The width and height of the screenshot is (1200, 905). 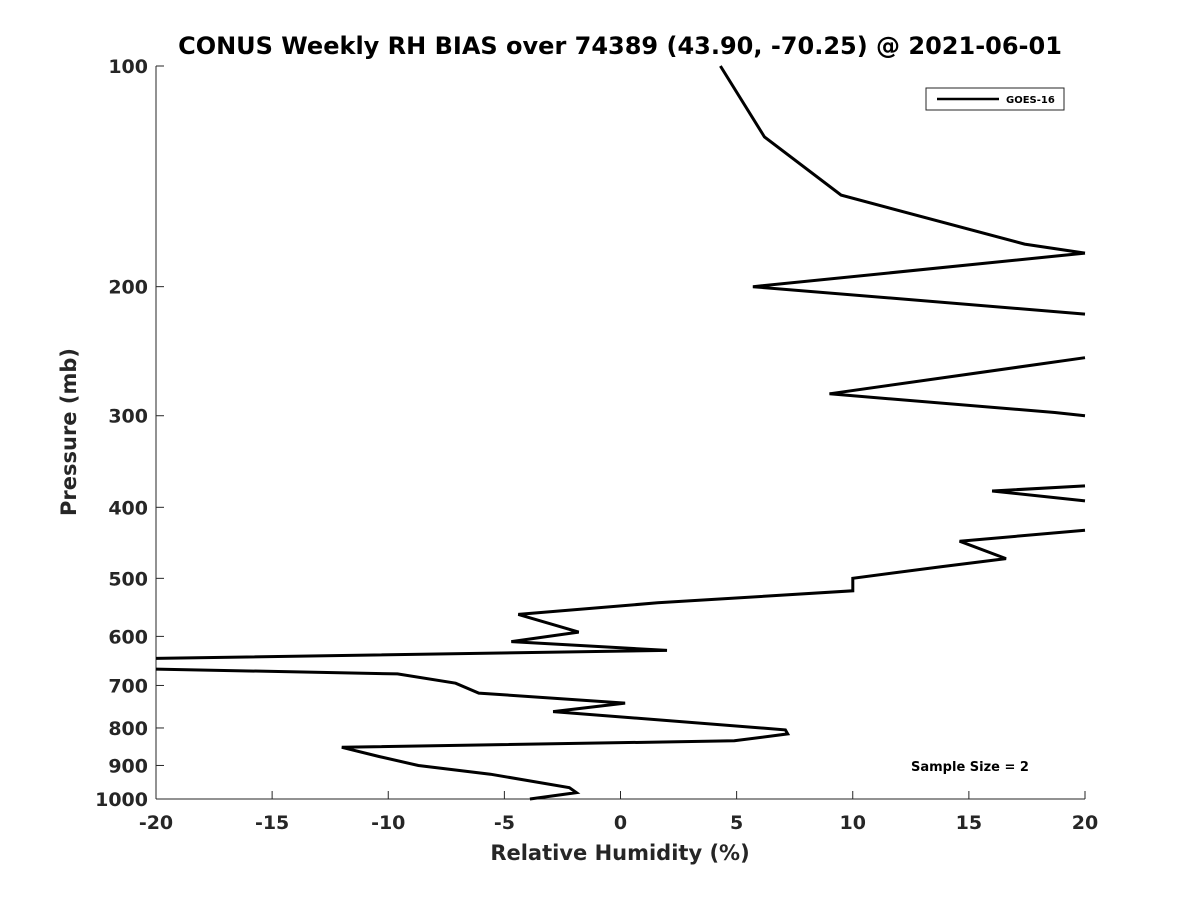 What do you see at coordinates (121, 800) in the screenshot?
I see `y-tick-label: 1000` at bounding box center [121, 800].